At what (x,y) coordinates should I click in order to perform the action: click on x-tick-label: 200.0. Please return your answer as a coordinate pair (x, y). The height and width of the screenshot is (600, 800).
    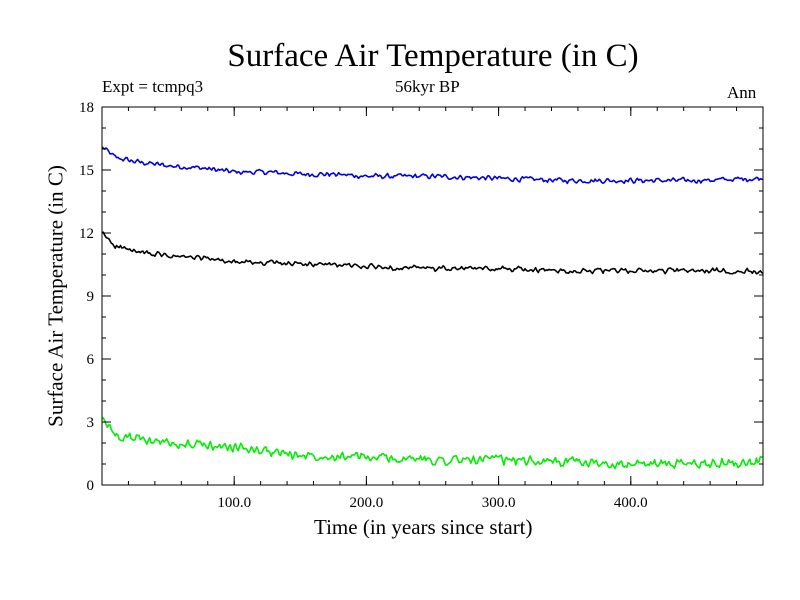
    Looking at the image, I should click on (367, 503).